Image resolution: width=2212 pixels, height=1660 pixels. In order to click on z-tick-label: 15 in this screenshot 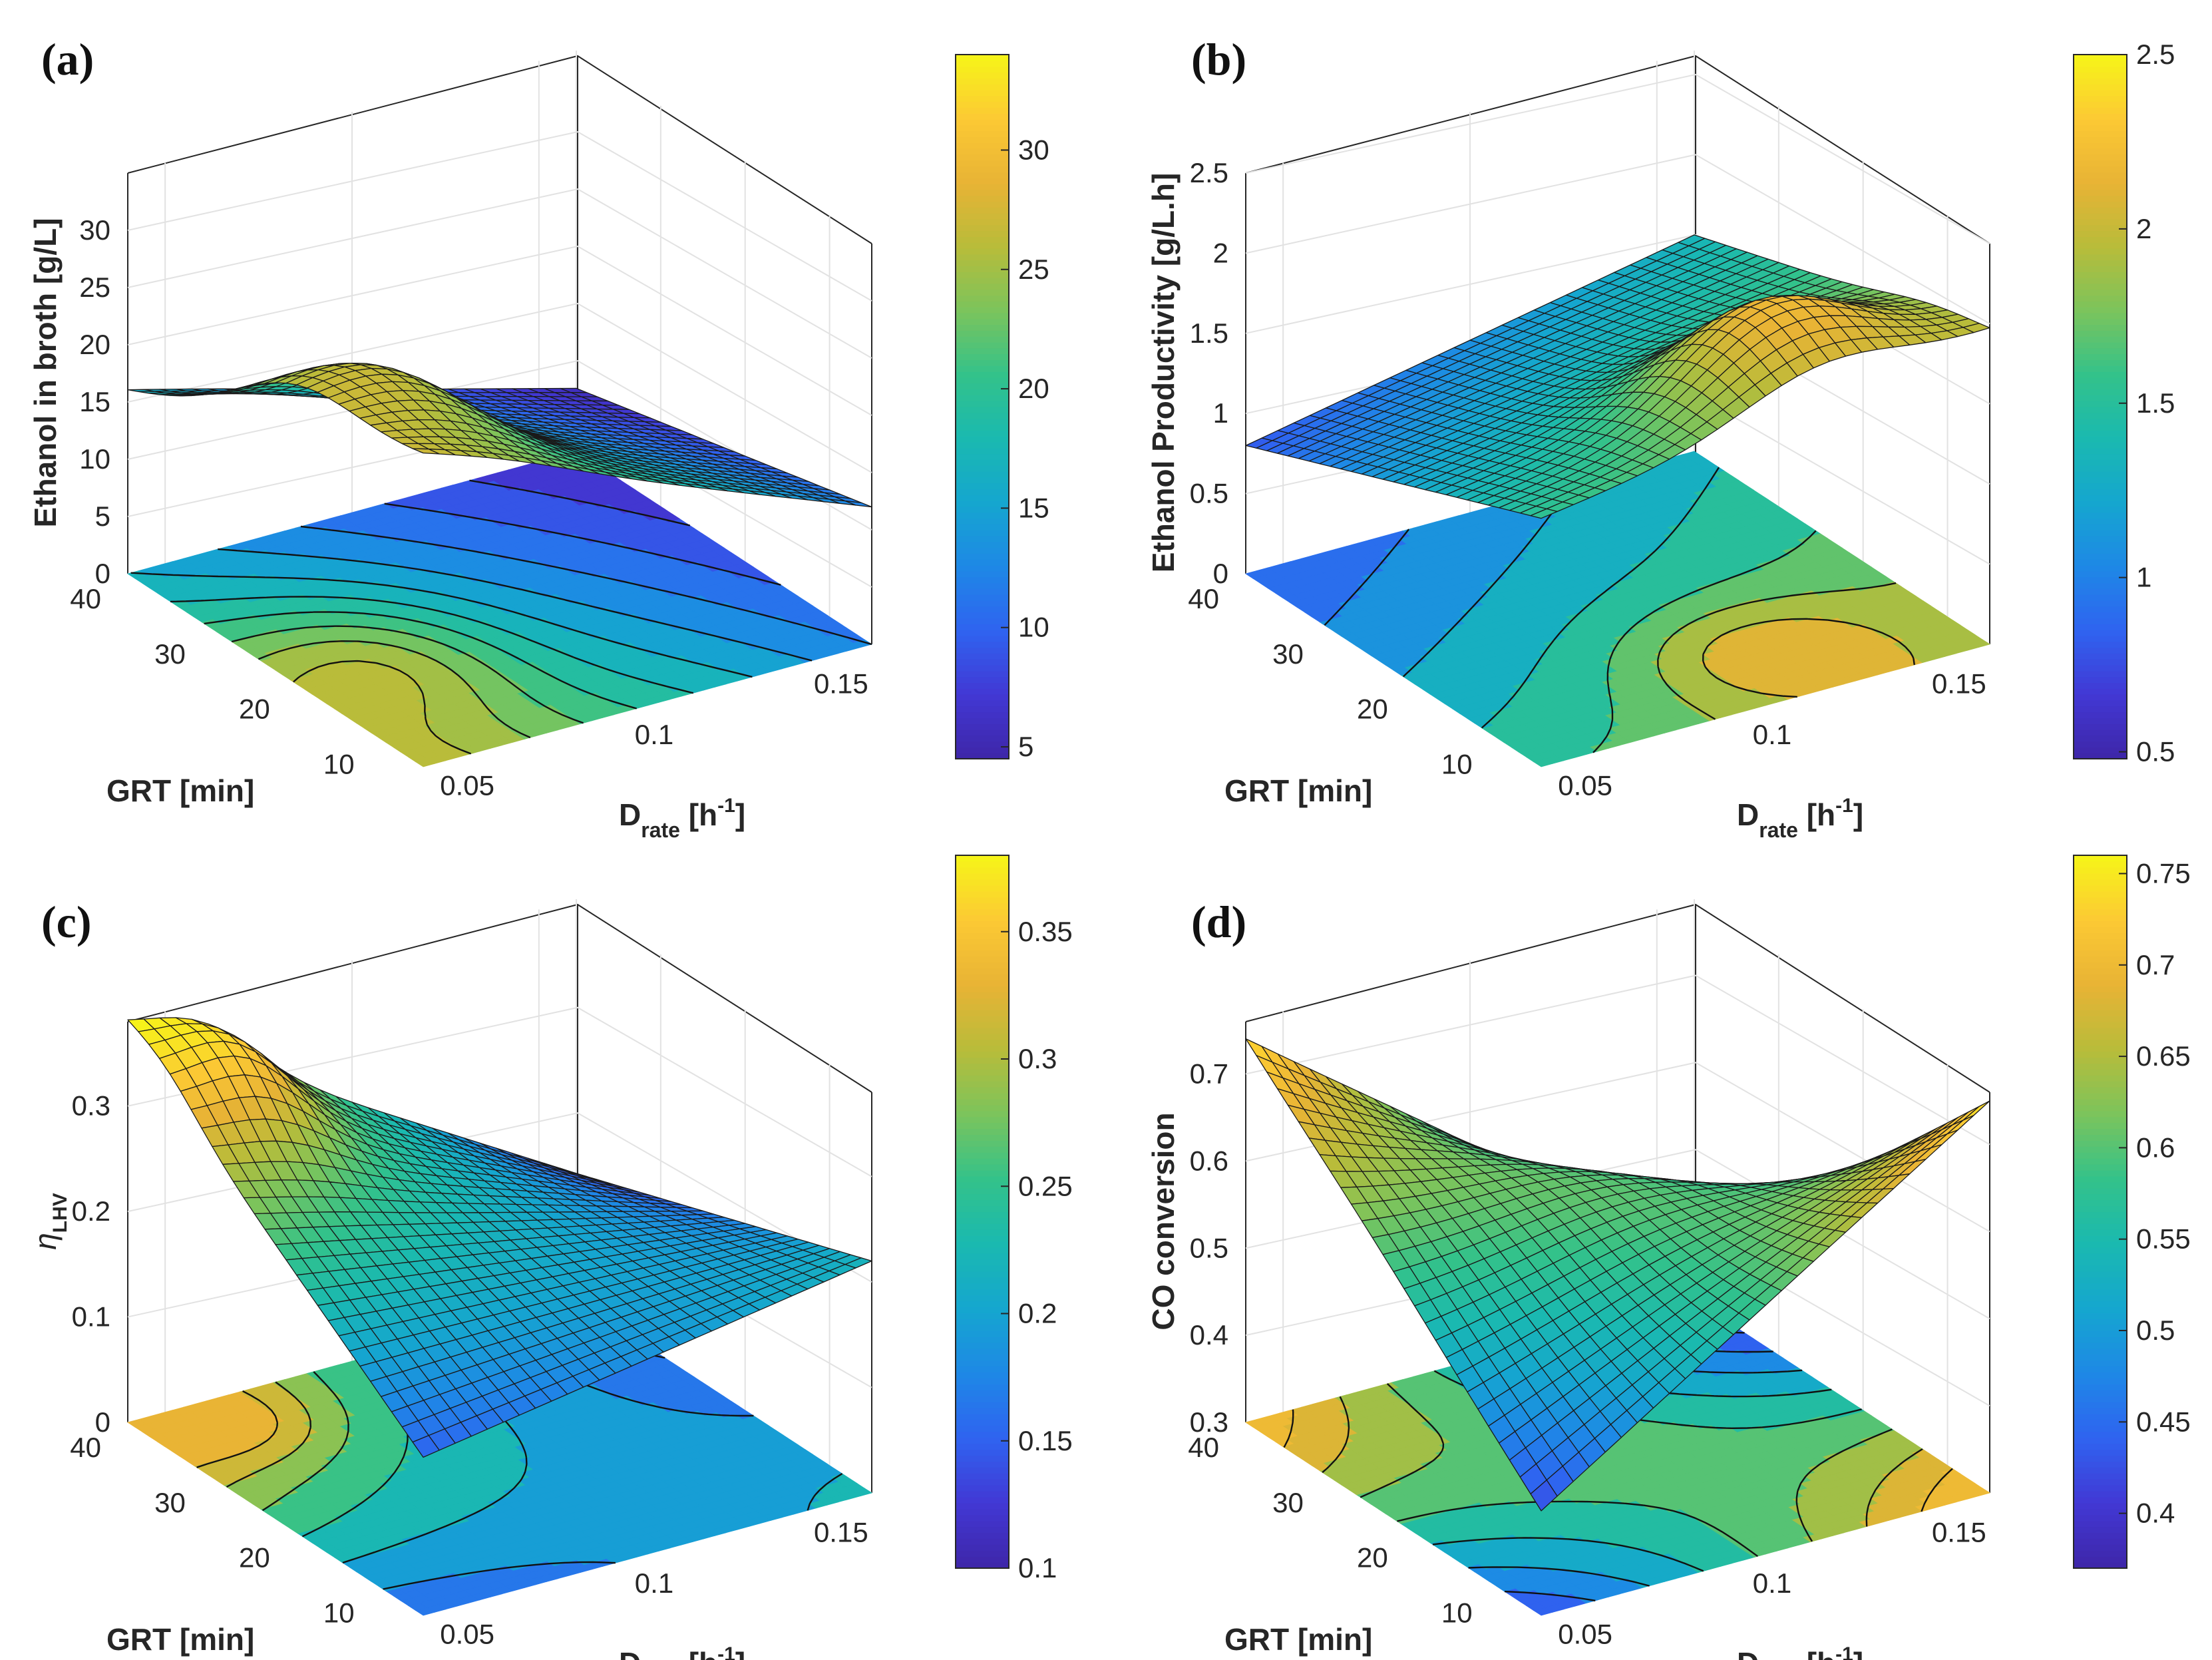, I will do `click(94, 402)`.